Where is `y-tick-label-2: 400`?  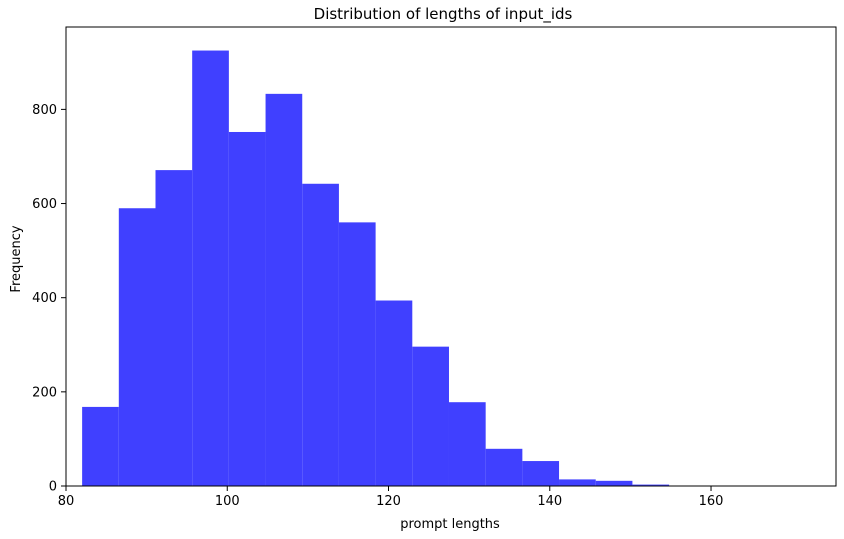
y-tick-label-2: 400 is located at coordinates (44, 298).